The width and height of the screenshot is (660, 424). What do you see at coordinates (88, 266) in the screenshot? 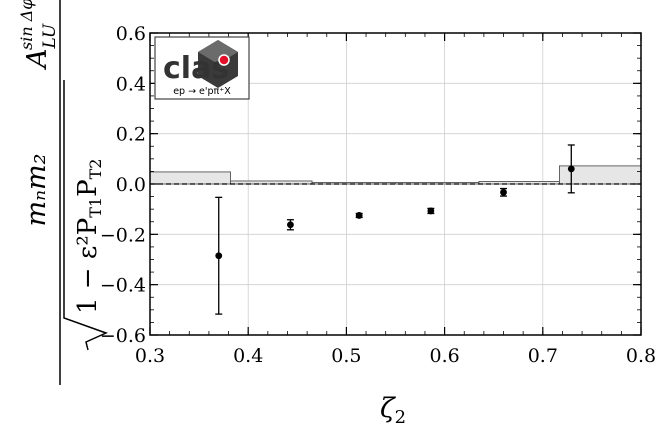
I see `y-axis-radical-text: 1 − ε²P` at bounding box center [88, 266].